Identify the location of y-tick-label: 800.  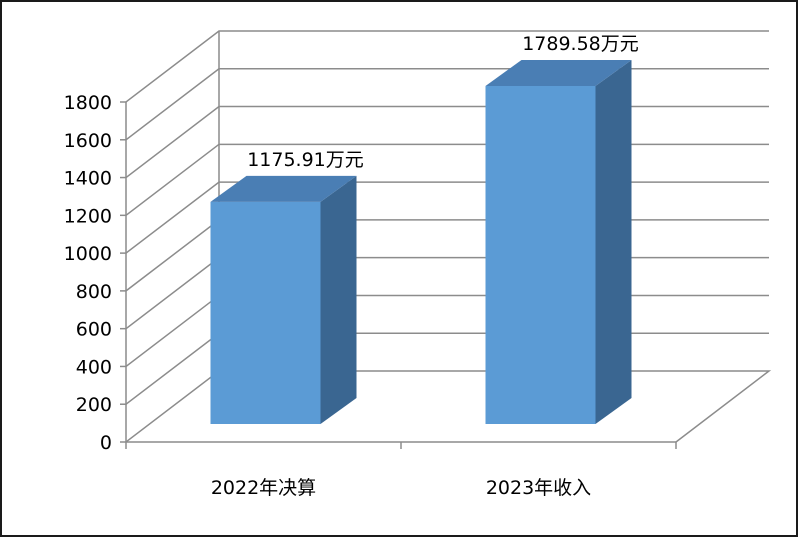
(94, 292).